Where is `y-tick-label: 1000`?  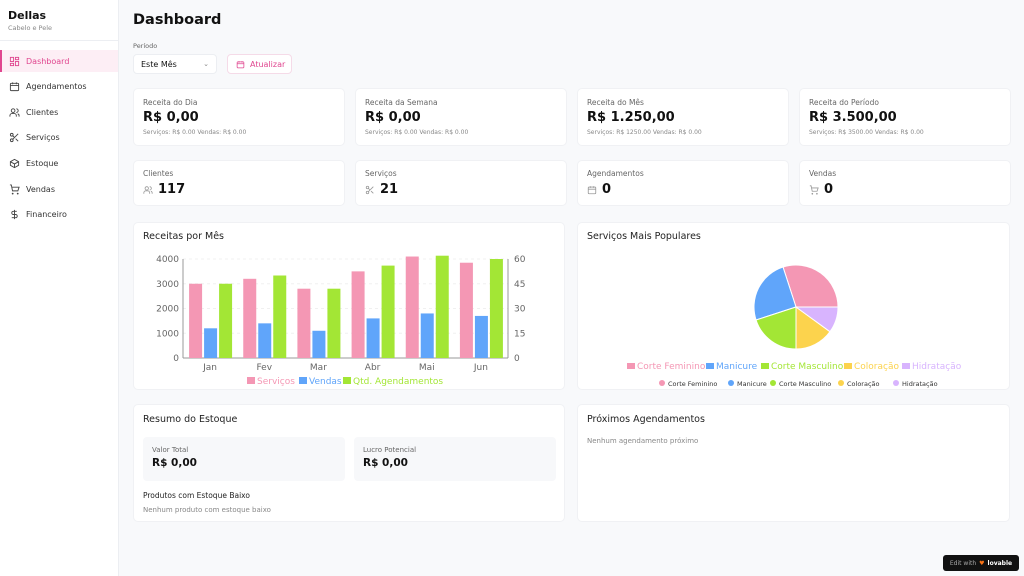 y-tick-label: 1000 is located at coordinates (167, 334).